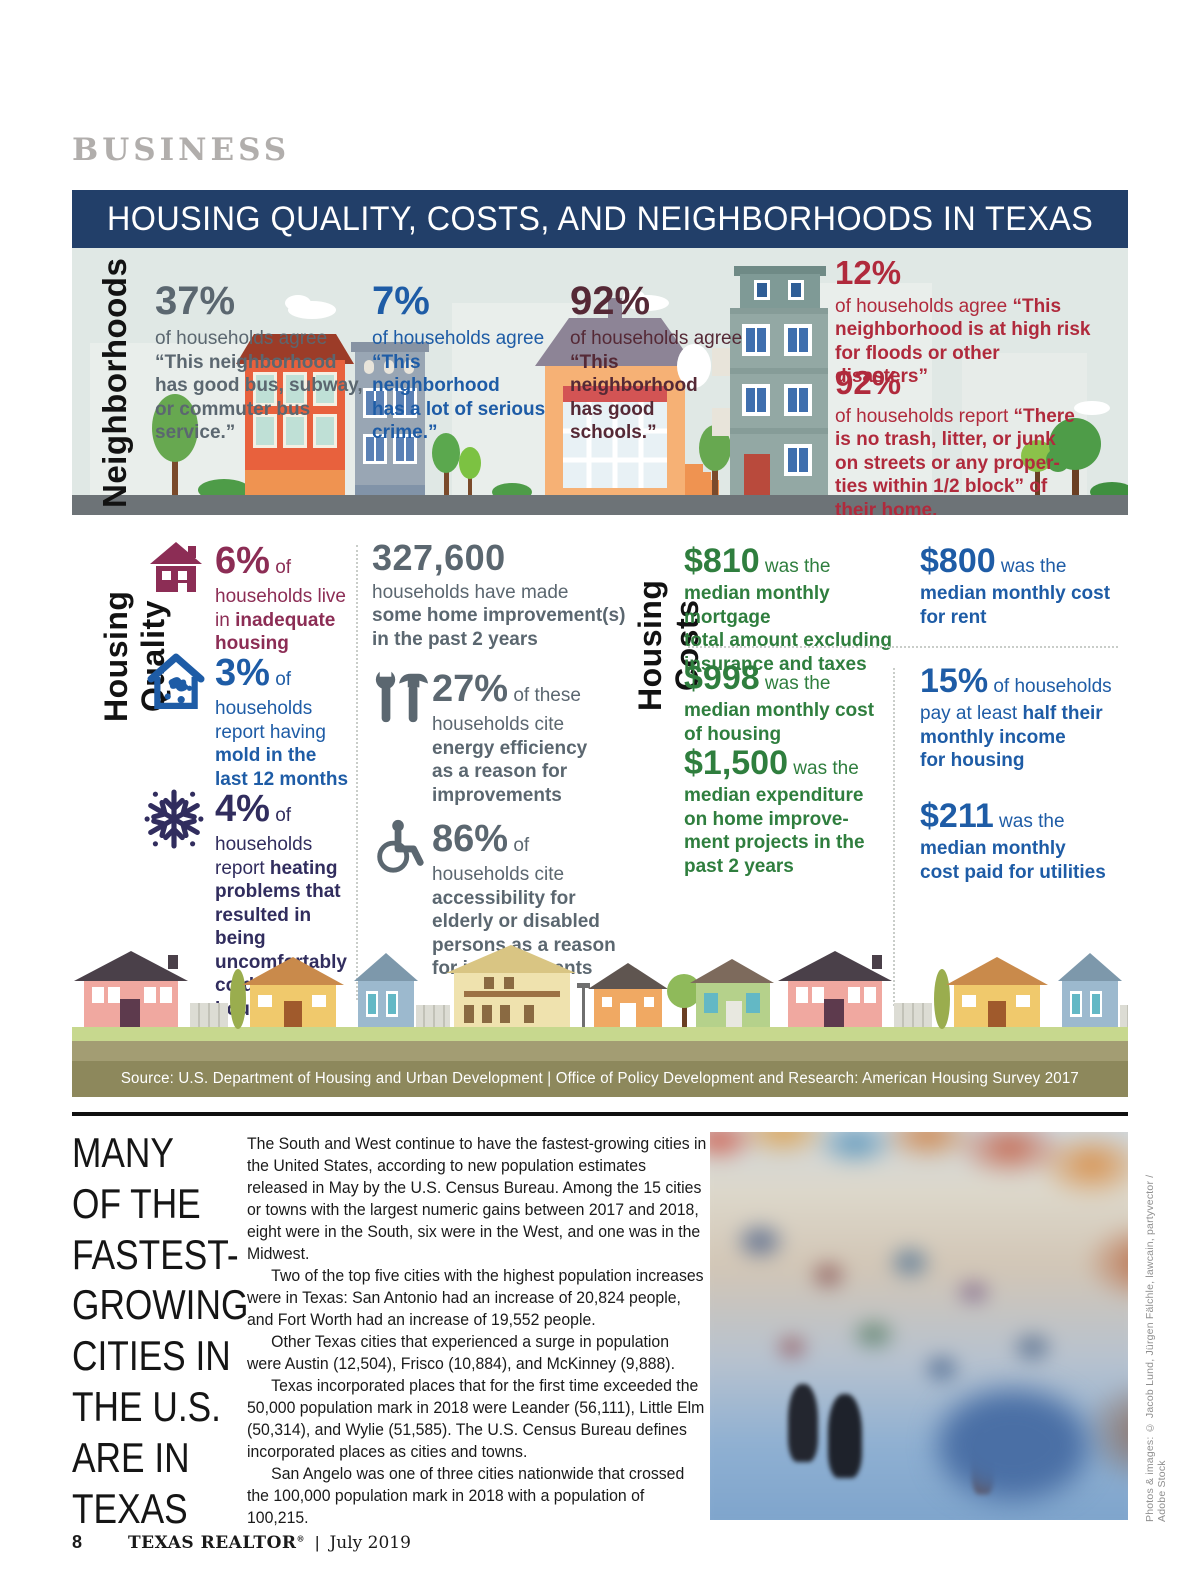 Image resolution: width=1200 pixels, height=1582 pixels. I want to click on stat-value: $998, so click(722, 678).